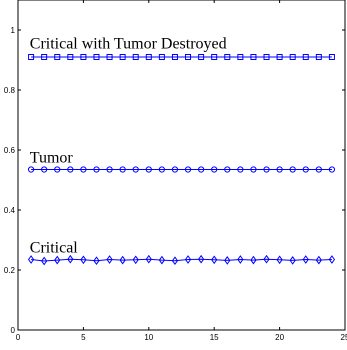  Describe the element at coordinates (181, 260) in the screenshot. I see `series-diamond` at that location.